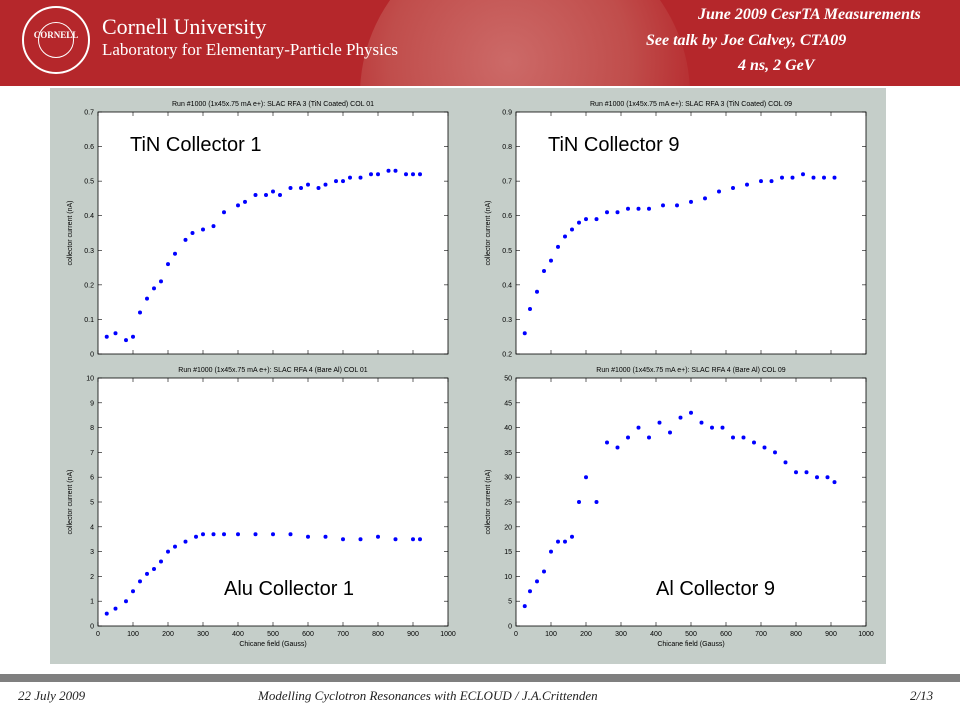 The width and height of the screenshot is (960, 720). I want to click on y-tick-label: 5, so click(510, 602).